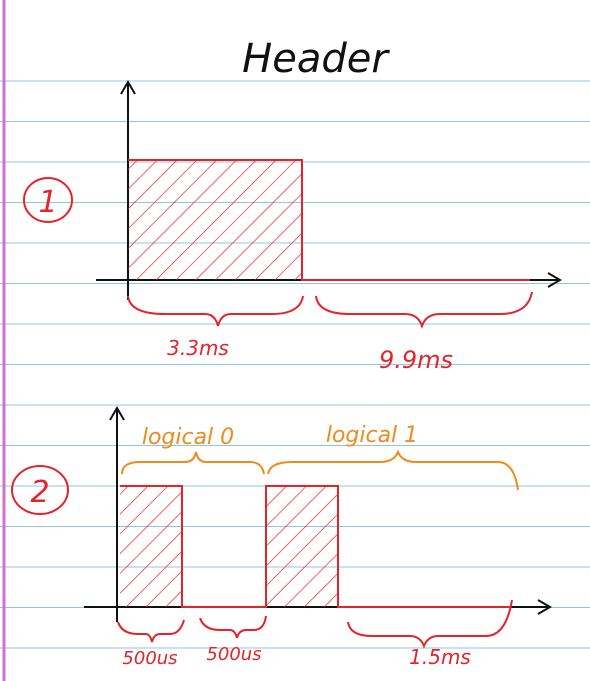 The height and width of the screenshot is (681, 590). Describe the element at coordinates (393, 470) in the screenshot. I see `logical-one-brace` at that location.